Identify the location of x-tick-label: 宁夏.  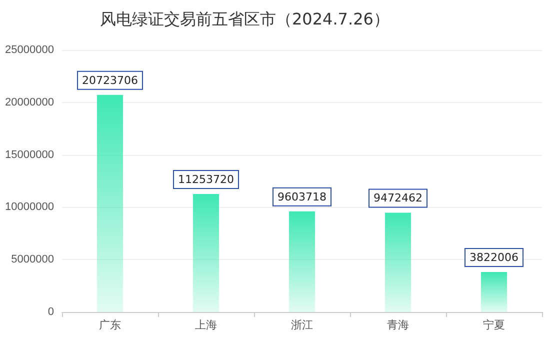
(494, 325).